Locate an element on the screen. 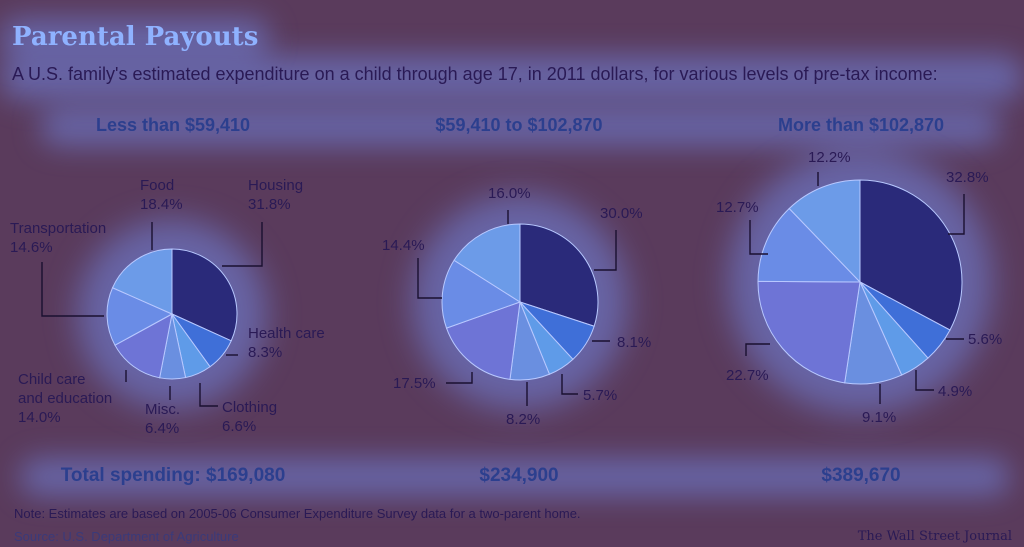 The image size is (1024, 547). chart-1-slice-child-care-and-education is located at coordinates (143, 346).